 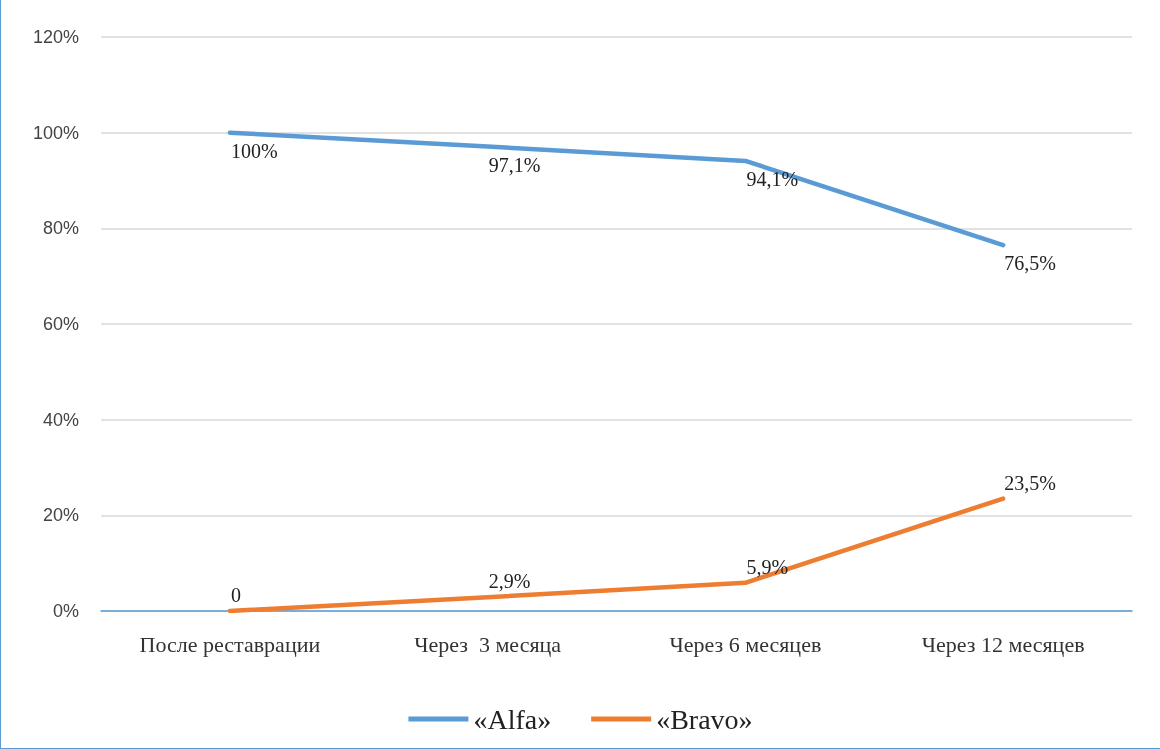 What do you see at coordinates (60, 324) in the screenshot?
I see `y-tick-label: 60%` at bounding box center [60, 324].